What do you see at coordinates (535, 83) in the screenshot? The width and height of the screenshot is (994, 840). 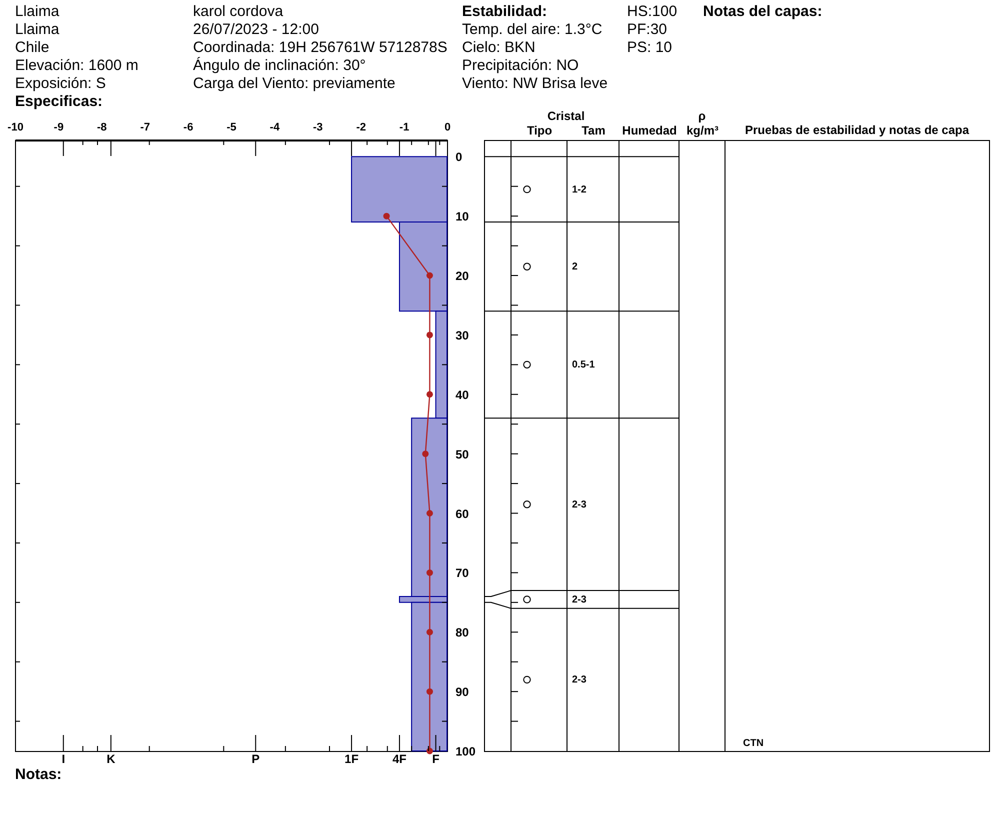 I see `text: Viento: NW Brisa leve` at bounding box center [535, 83].